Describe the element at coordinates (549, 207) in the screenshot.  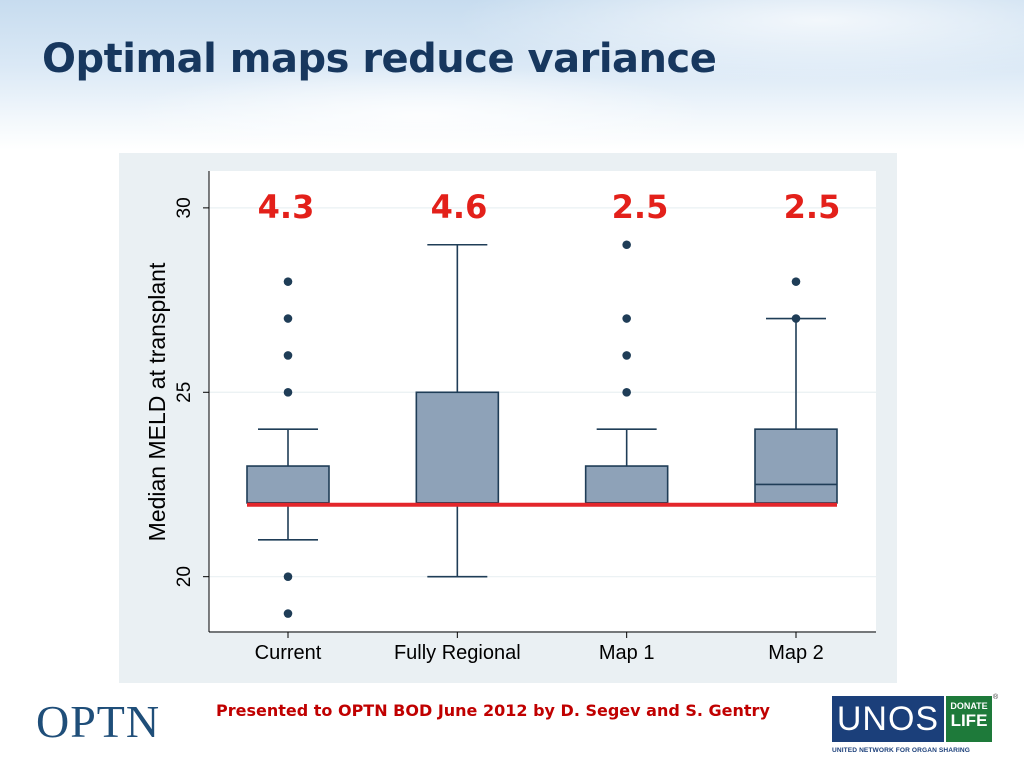
I see `annotations: 4.3 4.6 2.5 2.5` at that location.